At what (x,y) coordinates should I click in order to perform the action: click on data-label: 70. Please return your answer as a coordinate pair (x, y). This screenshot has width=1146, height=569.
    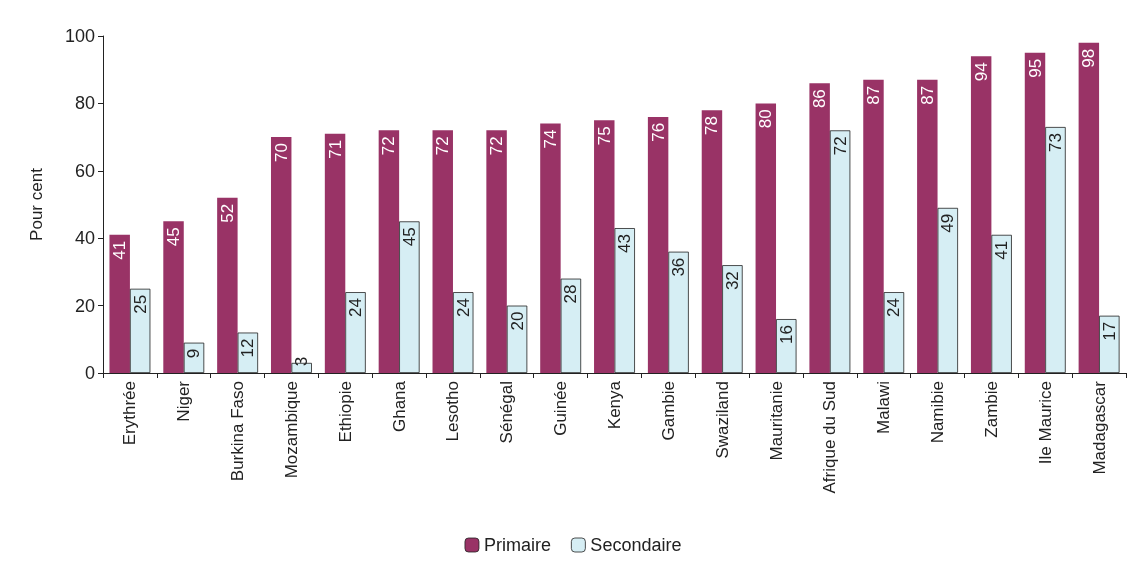
    Looking at the image, I should click on (281, 153).